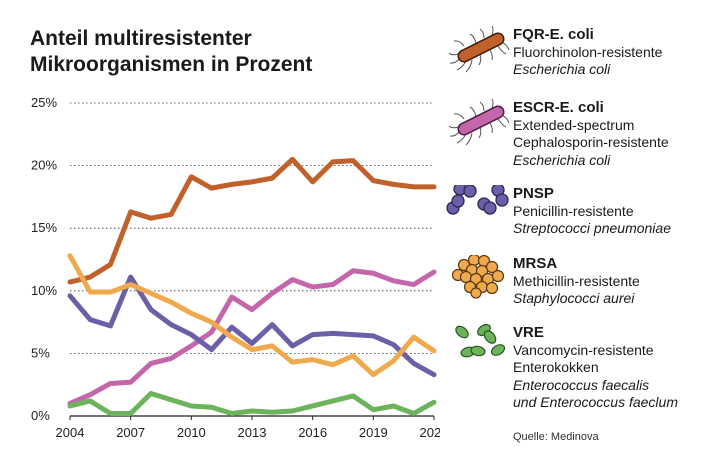 This screenshot has width=721, height=473. What do you see at coordinates (592, 228) in the screenshot?
I see `legend-species: Streptococci pneumoniae` at bounding box center [592, 228].